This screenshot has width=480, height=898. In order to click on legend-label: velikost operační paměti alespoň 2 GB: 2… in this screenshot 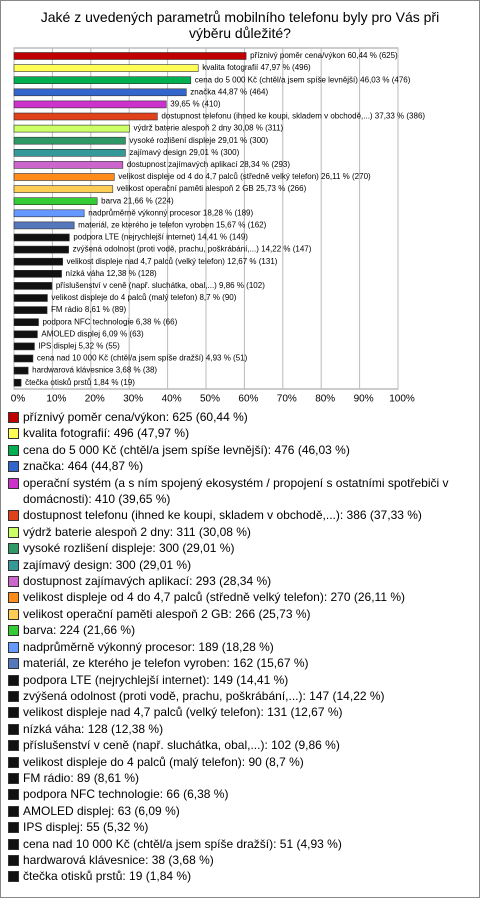, I will do `click(167, 613)`.